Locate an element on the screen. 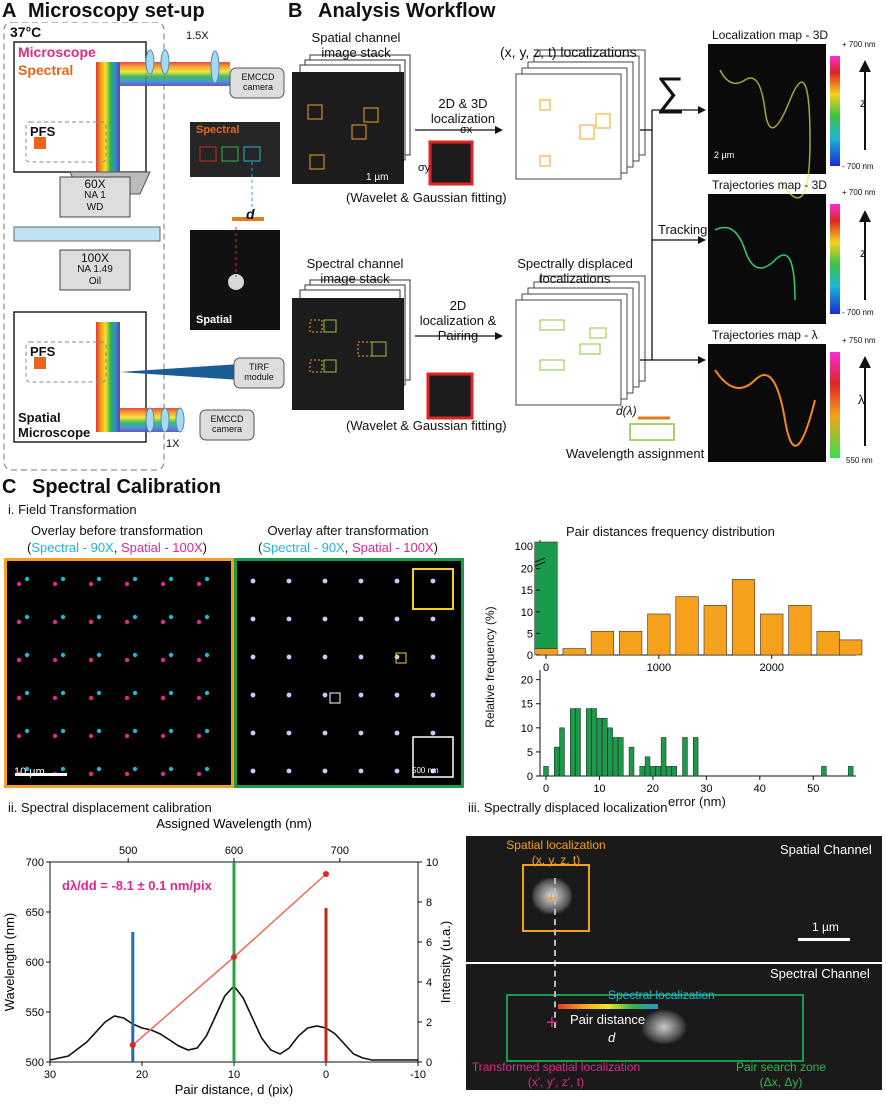 The width and height of the screenshot is (886, 1104). after-title-text: Overlay after transformation is located at coordinates (348, 530).